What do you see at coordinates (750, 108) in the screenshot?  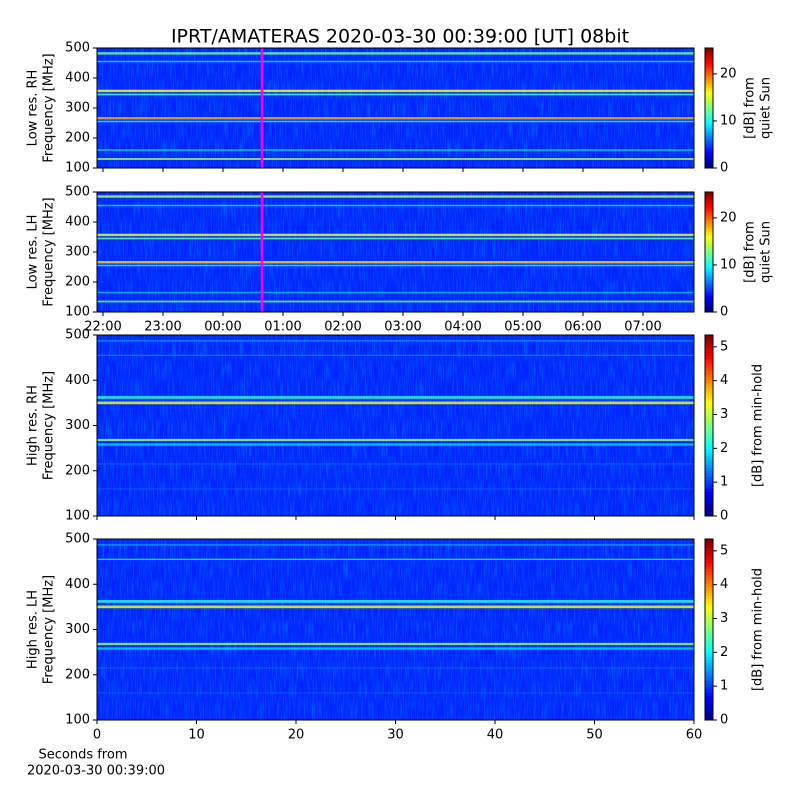 I see `colorbar-label: [dB] from` at bounding box center [750, 108].